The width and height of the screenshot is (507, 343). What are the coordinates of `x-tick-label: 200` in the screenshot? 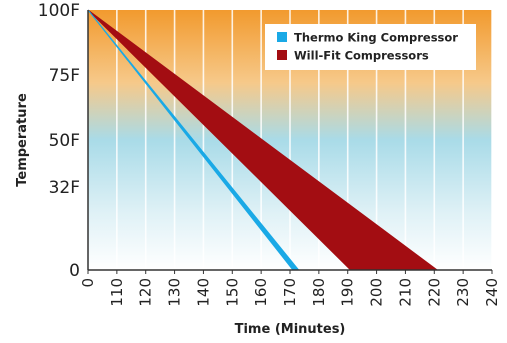 It's located at (377, 292).